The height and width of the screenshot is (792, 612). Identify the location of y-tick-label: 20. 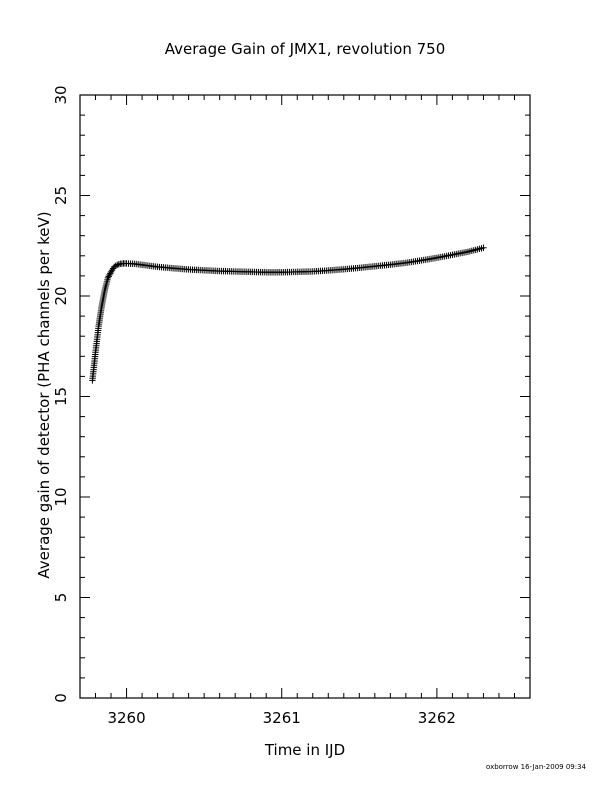
(61, 295).